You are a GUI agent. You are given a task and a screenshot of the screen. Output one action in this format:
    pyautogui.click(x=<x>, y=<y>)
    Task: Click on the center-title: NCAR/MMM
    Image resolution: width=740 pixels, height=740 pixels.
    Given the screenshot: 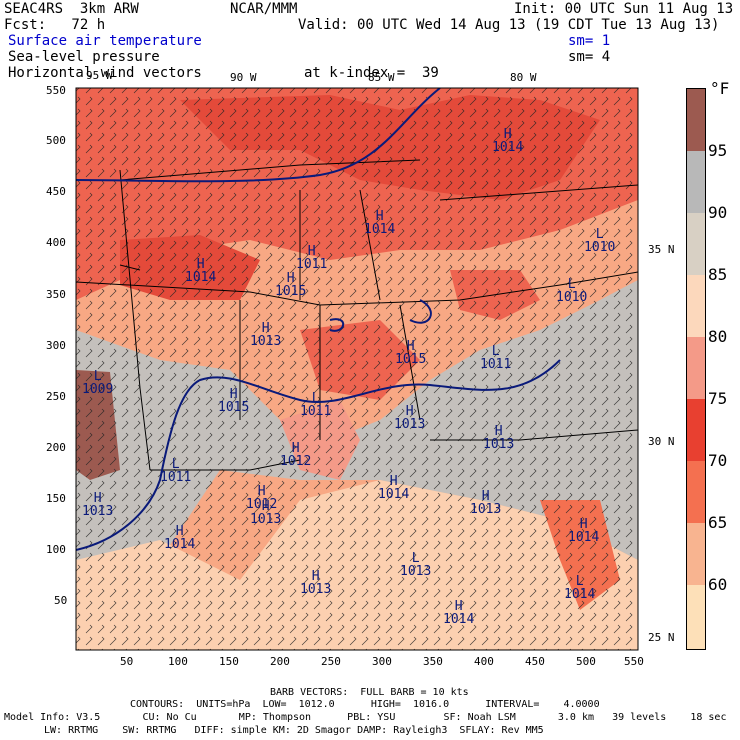 What is the action you would take?
    pyautogui.click(x=264, y=9)
    